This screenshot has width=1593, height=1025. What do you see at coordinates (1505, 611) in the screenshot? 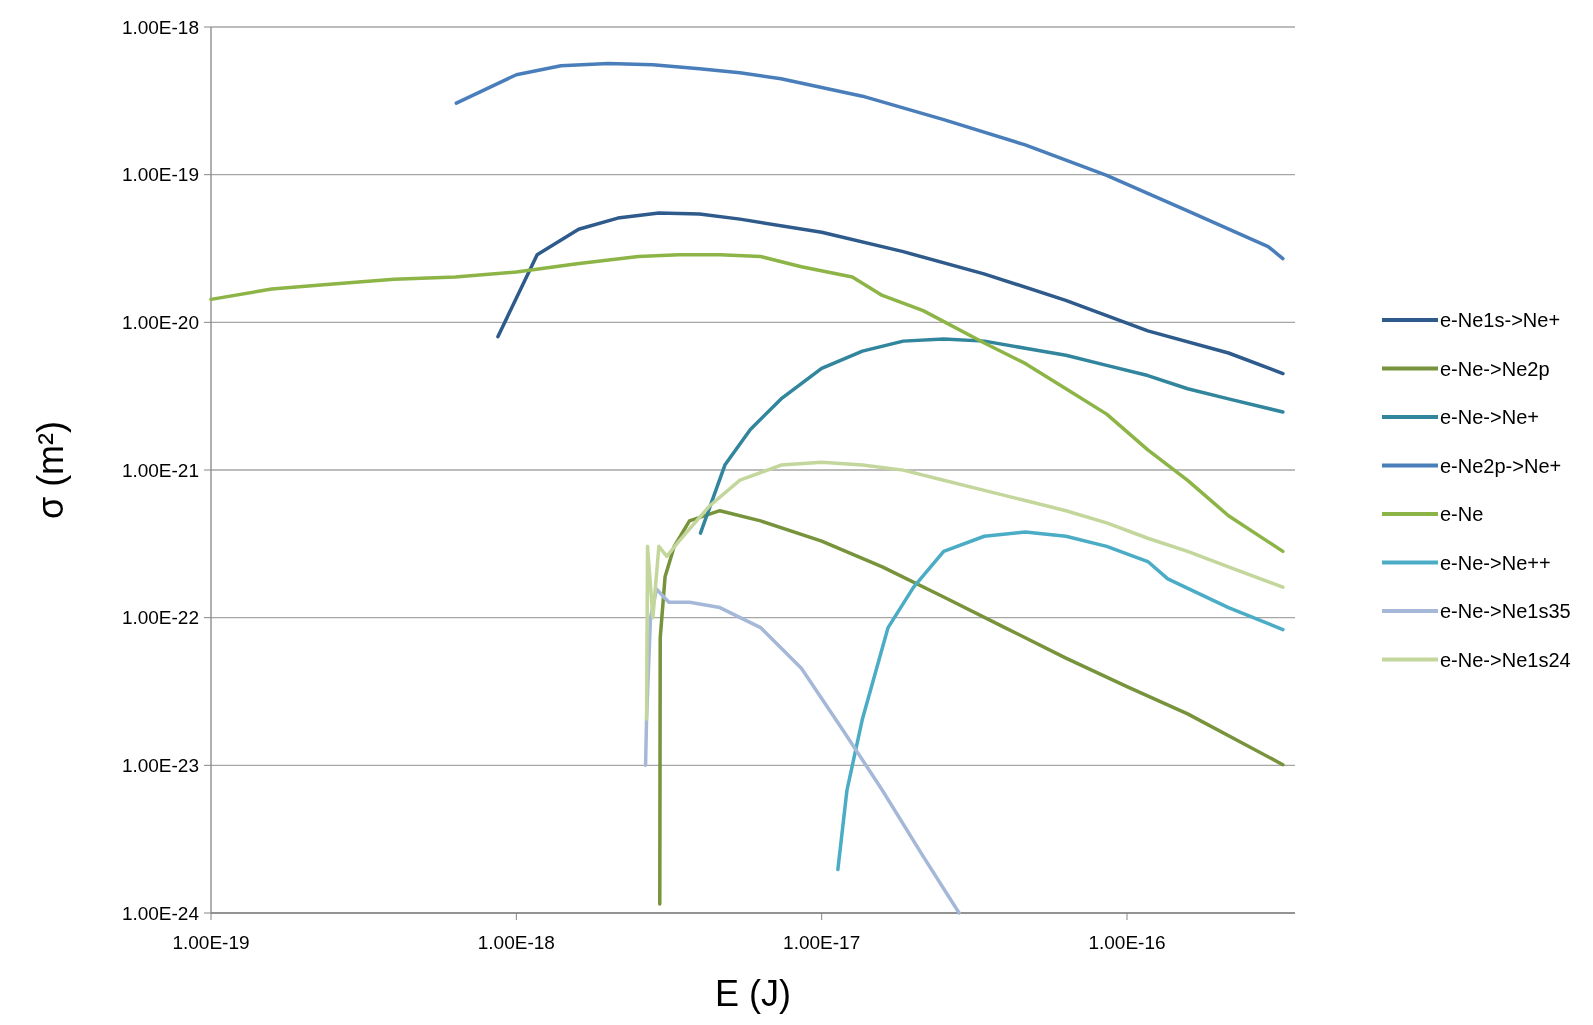
I see `legend-label: e-Ne->Ne1s35` at bounding box center [1505, 611].